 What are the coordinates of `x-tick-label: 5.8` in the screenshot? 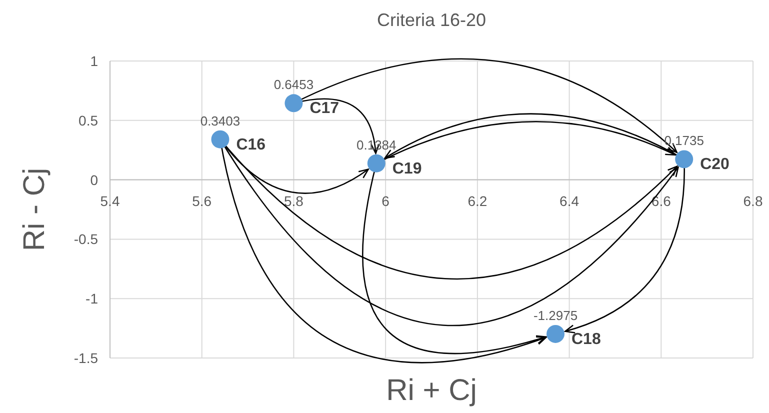 It's located at (294, 200).